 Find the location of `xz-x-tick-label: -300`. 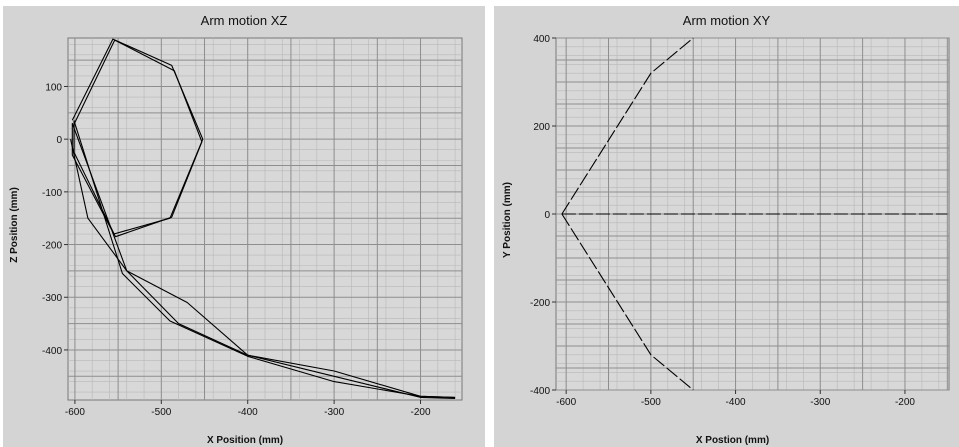

xz-x-tick-label: -300 is located at coordinates (334, 412).